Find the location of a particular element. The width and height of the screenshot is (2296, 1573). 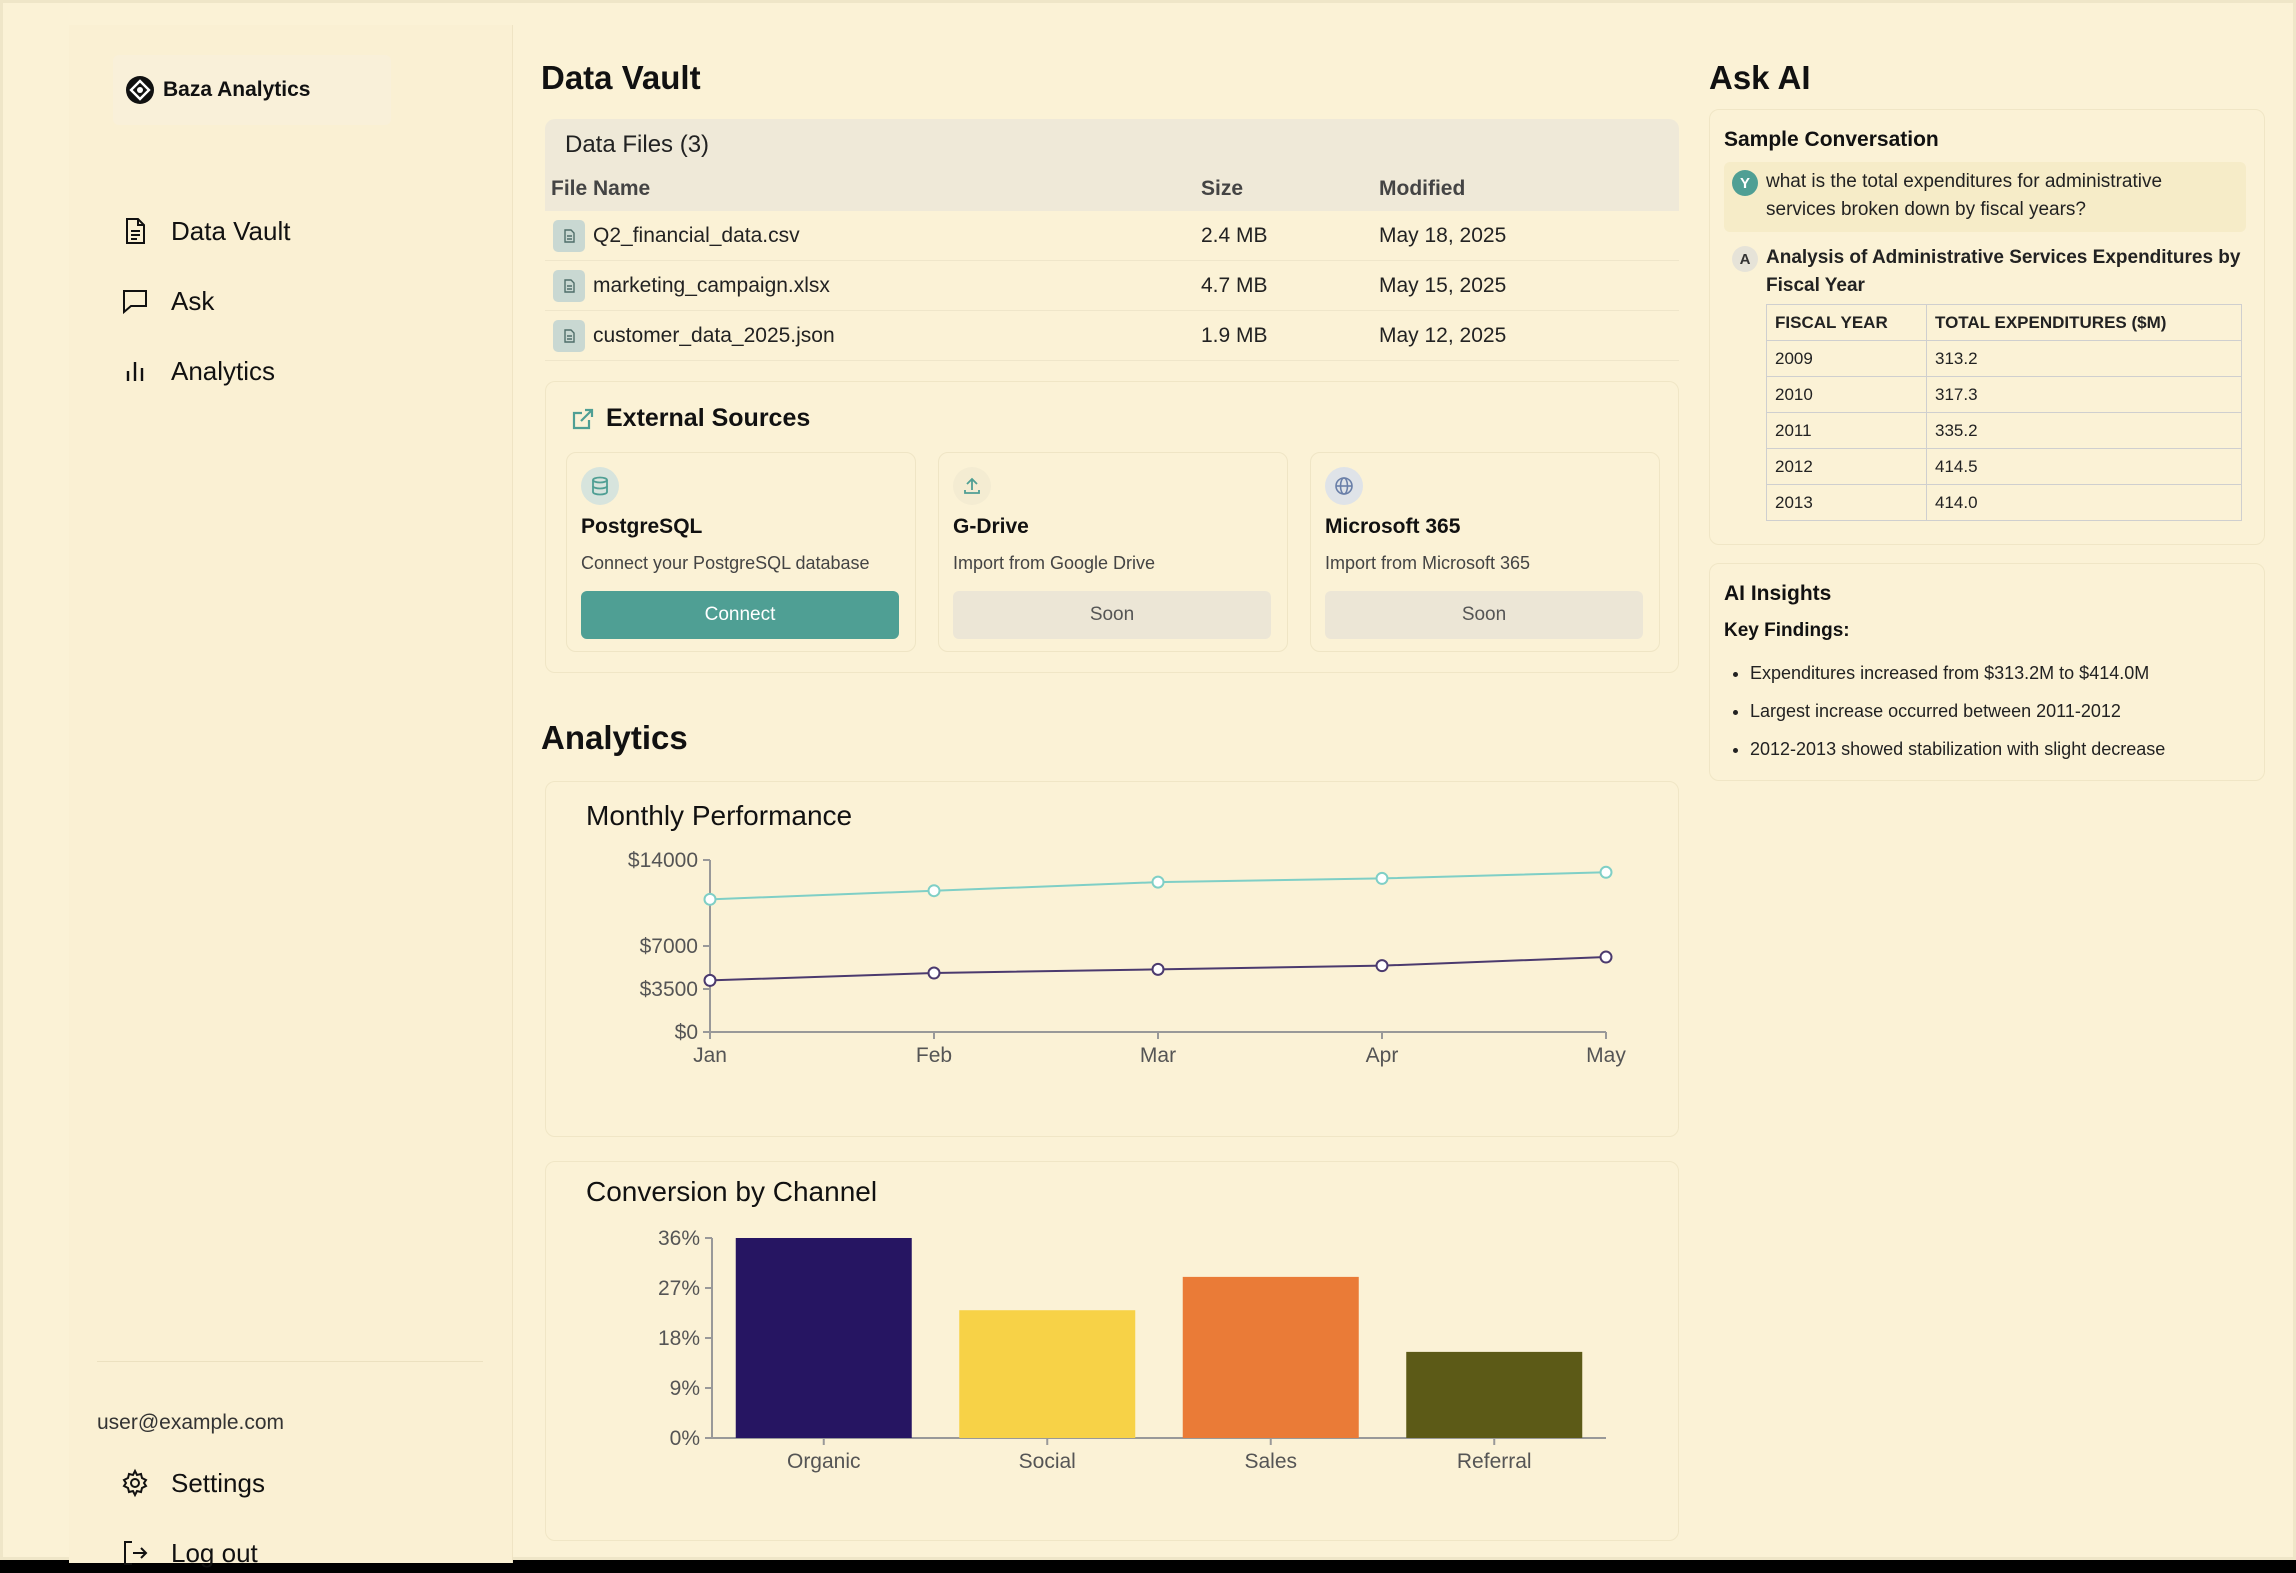

file-size: 2.4 MB is located at coordinates (1234, 235).